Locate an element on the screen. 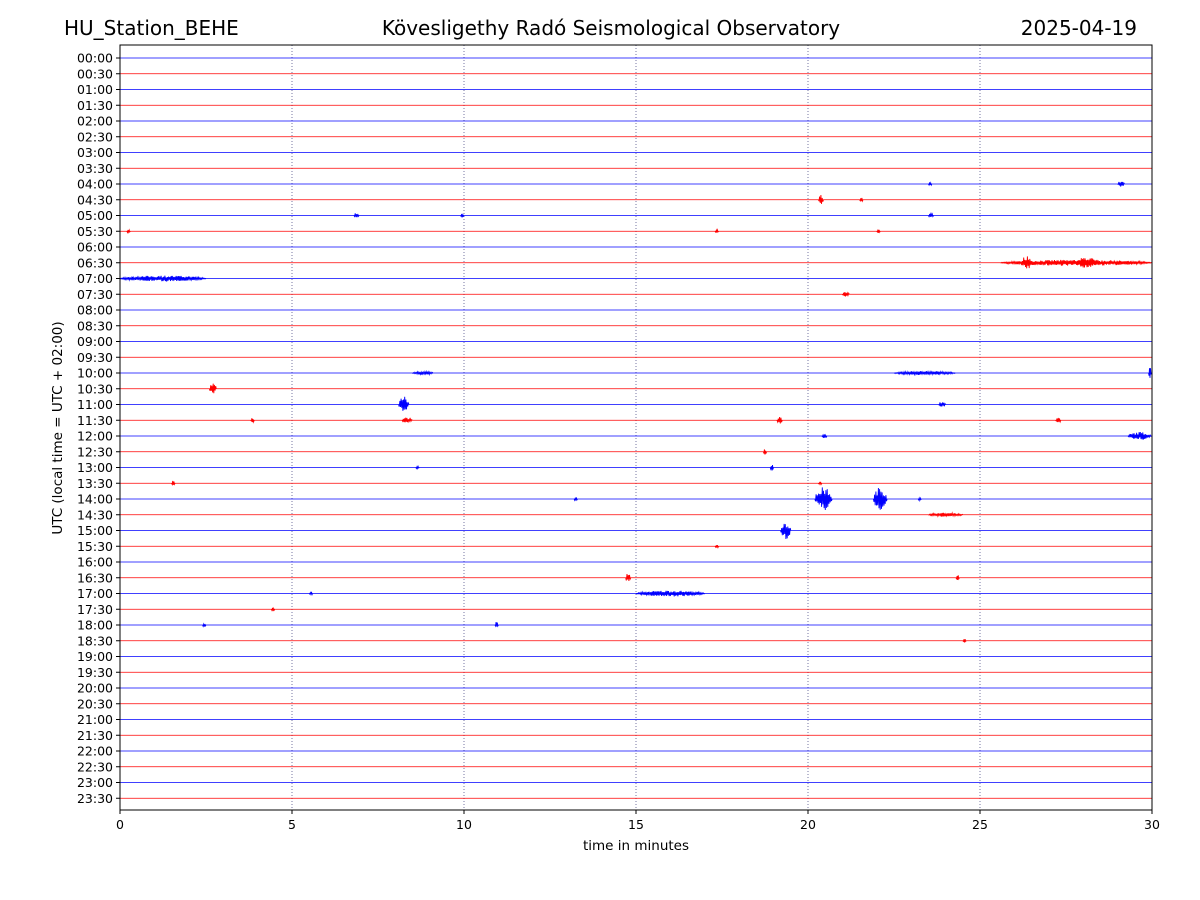 The width and height of the screenshot is (1200, 900). x-tick-label: 0 is located at coordinates (120, 824).